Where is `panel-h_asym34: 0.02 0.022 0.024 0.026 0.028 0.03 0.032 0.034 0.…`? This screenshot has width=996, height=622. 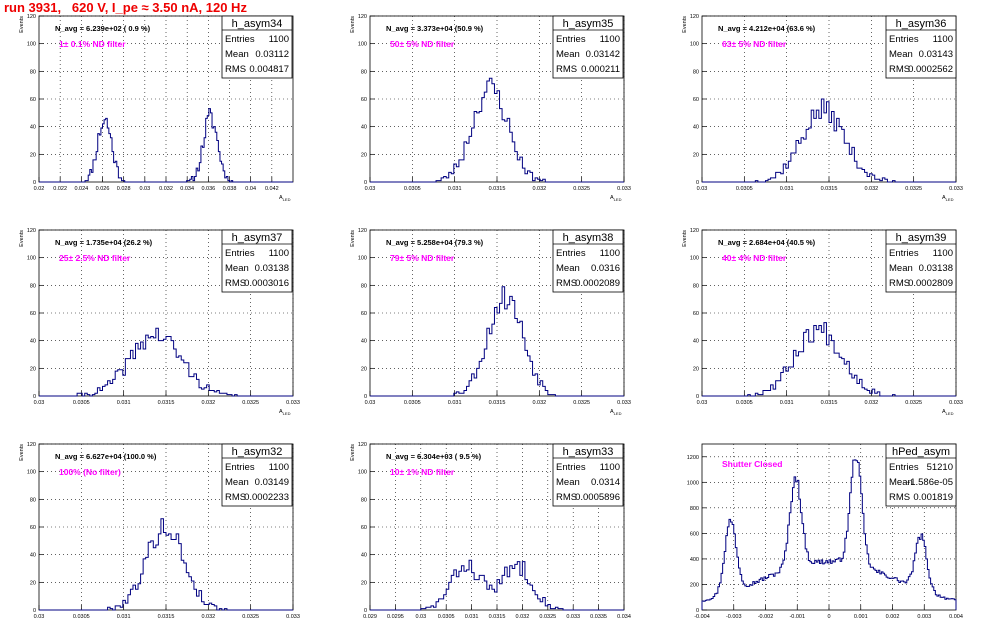
panel-h_asym34: 0.02 0.022 0.024 0.026 0.028 0.03 0.032 0.034 0.… is located at coordinates (156, 108).